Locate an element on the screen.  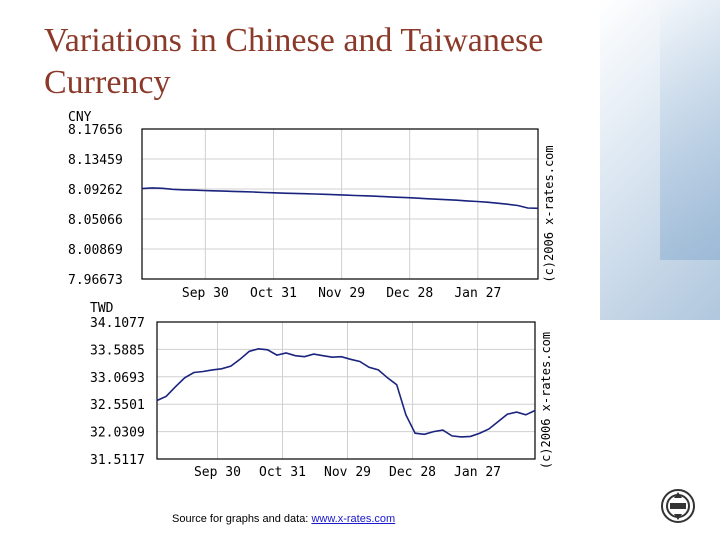
plot-frame is located at coordinates (346, 390).